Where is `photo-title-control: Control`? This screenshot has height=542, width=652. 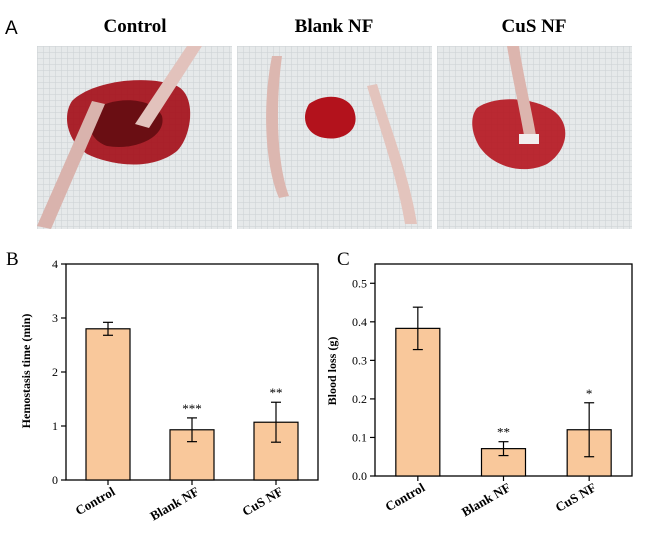 photo-title-control: Control is located at coordinates (135, 26).